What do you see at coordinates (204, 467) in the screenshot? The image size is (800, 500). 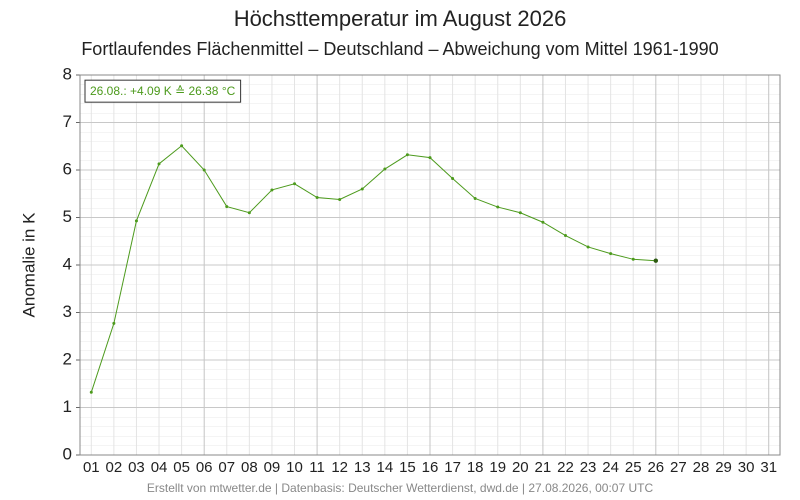 I see `x-tick-label: 06` at bounding box center [204, 467].